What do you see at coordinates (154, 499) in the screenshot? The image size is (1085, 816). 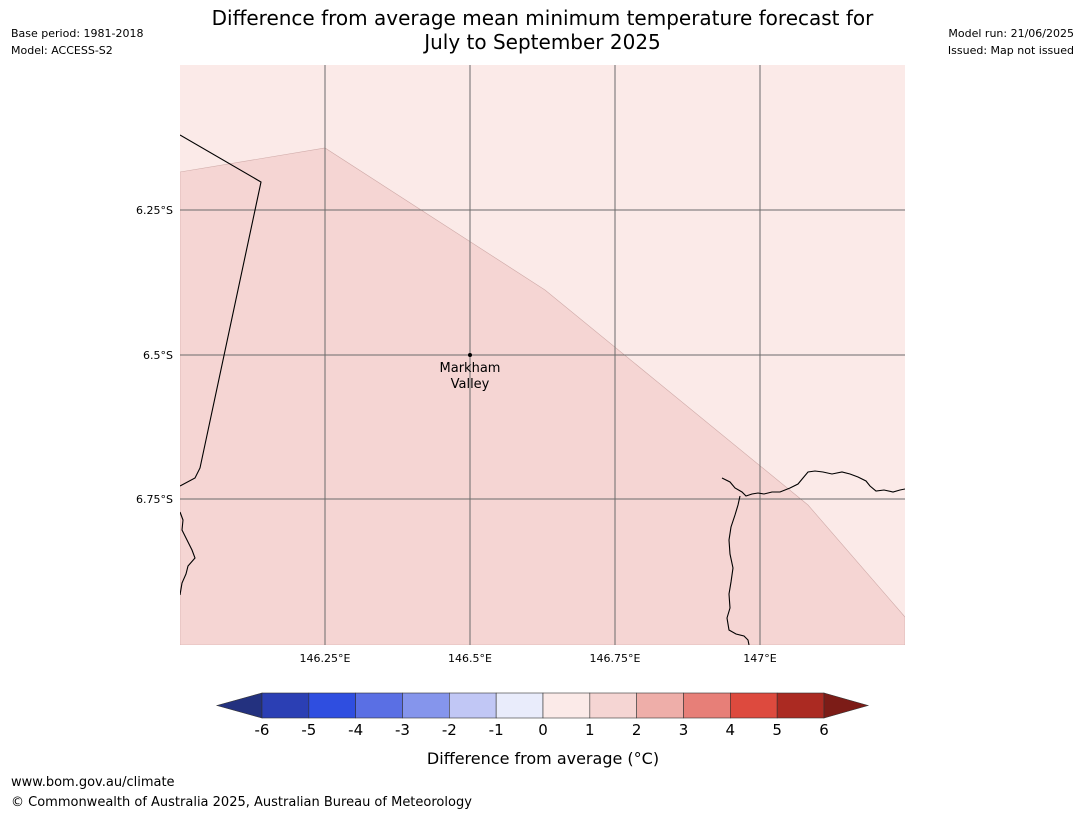 I see `lat-label: 6.75°S` at bounding box center [154, 499].